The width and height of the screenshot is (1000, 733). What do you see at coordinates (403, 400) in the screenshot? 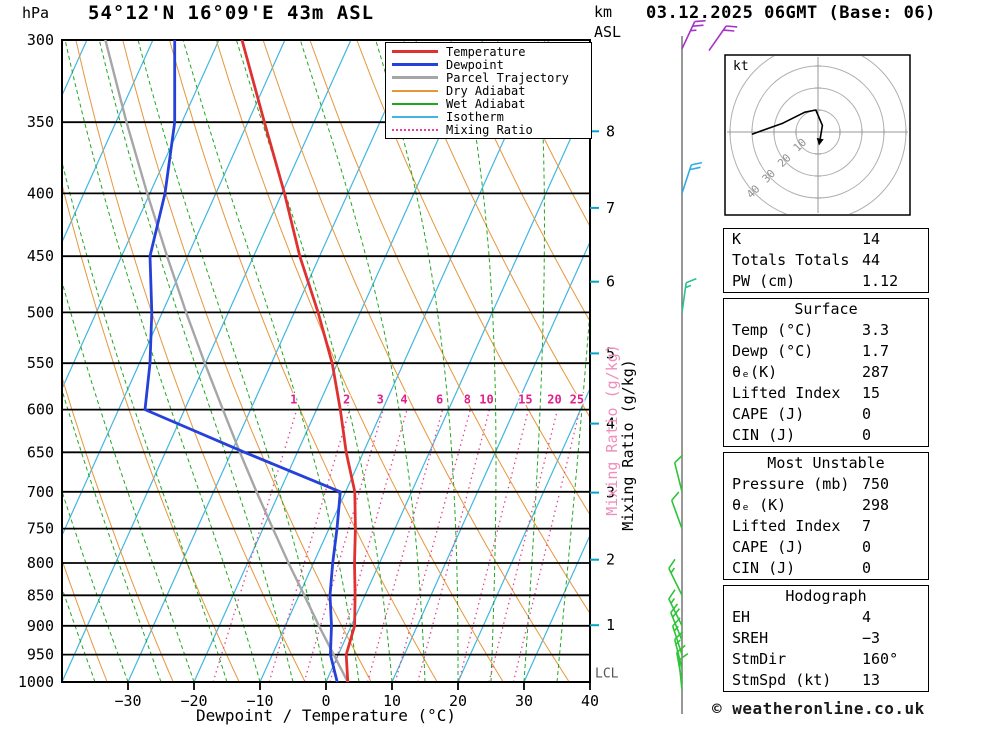
I see `mixing-ratio-value-label: 4` at bounding box center [403, 400].